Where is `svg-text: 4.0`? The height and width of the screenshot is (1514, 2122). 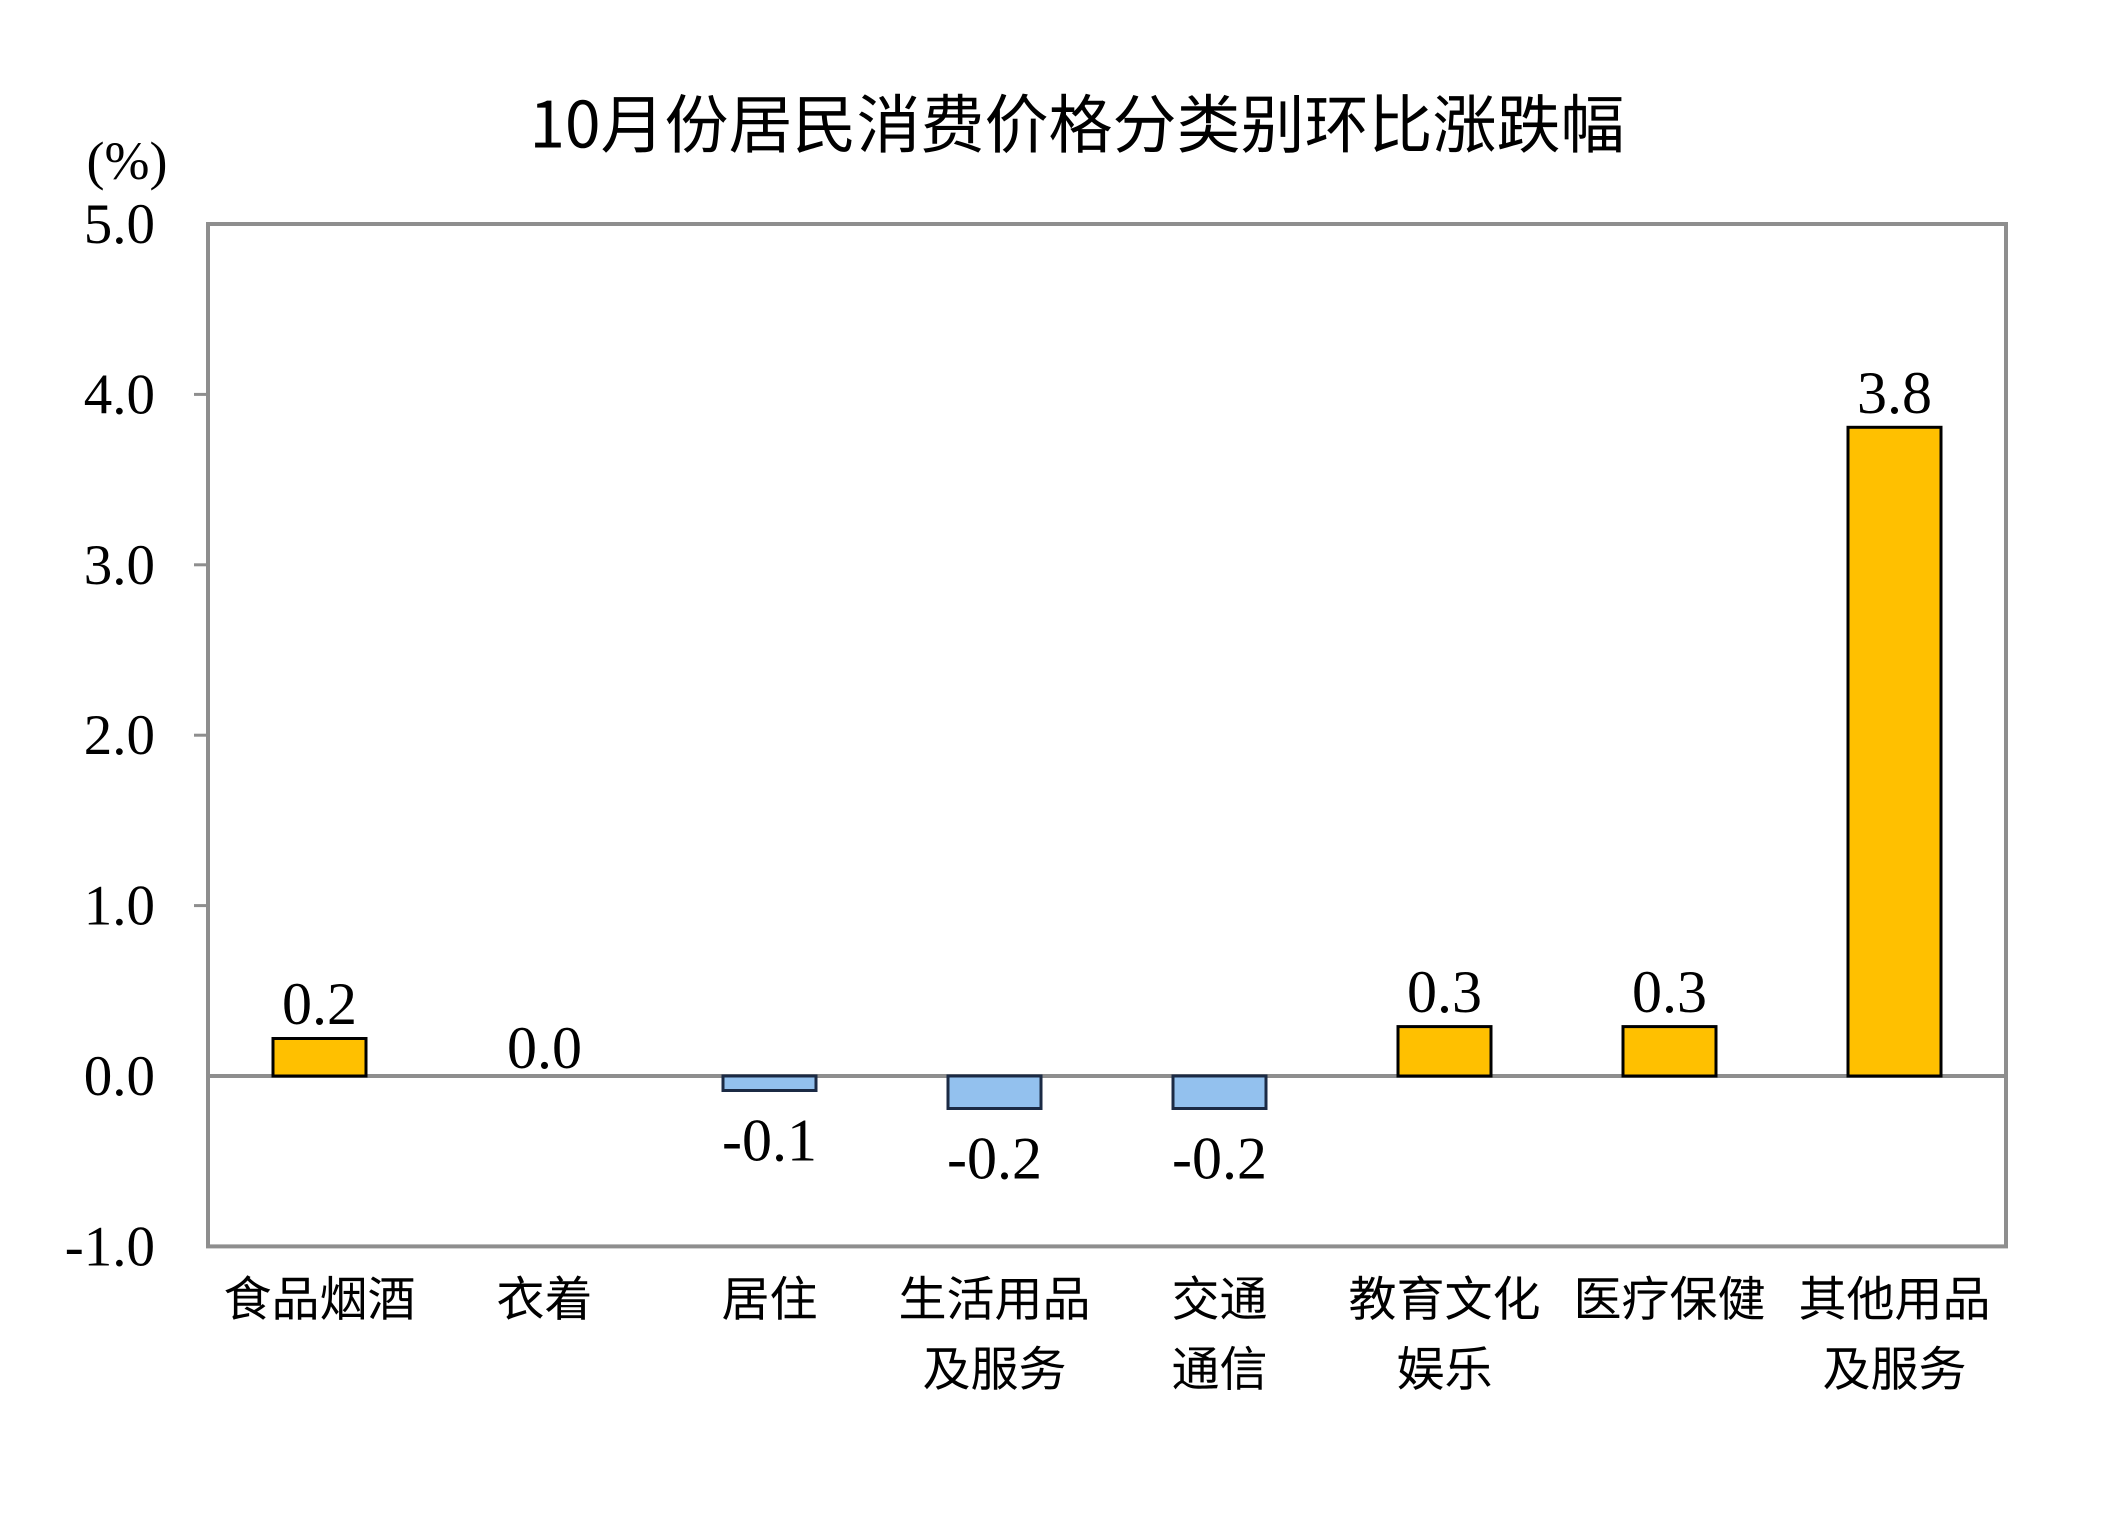
svg-text: 4.0 is located at coordinates (119, 394).